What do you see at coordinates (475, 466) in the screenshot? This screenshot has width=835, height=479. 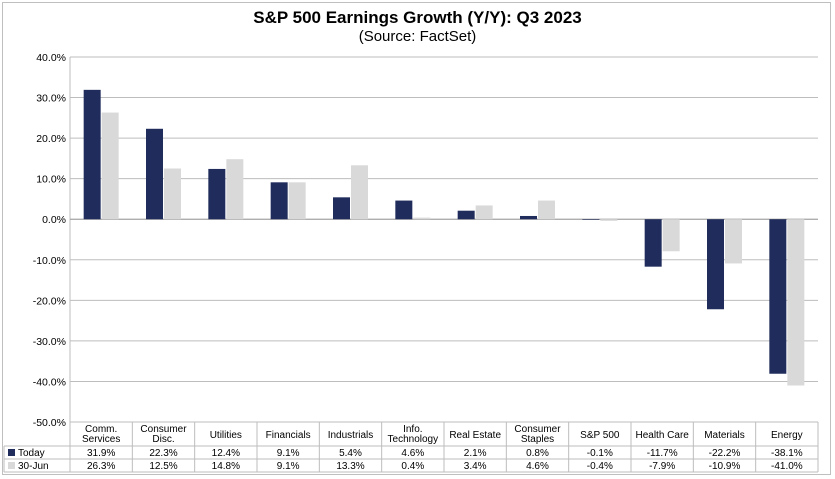 I see `data-value-label: 3.4%` at bounding box center [475, 466].